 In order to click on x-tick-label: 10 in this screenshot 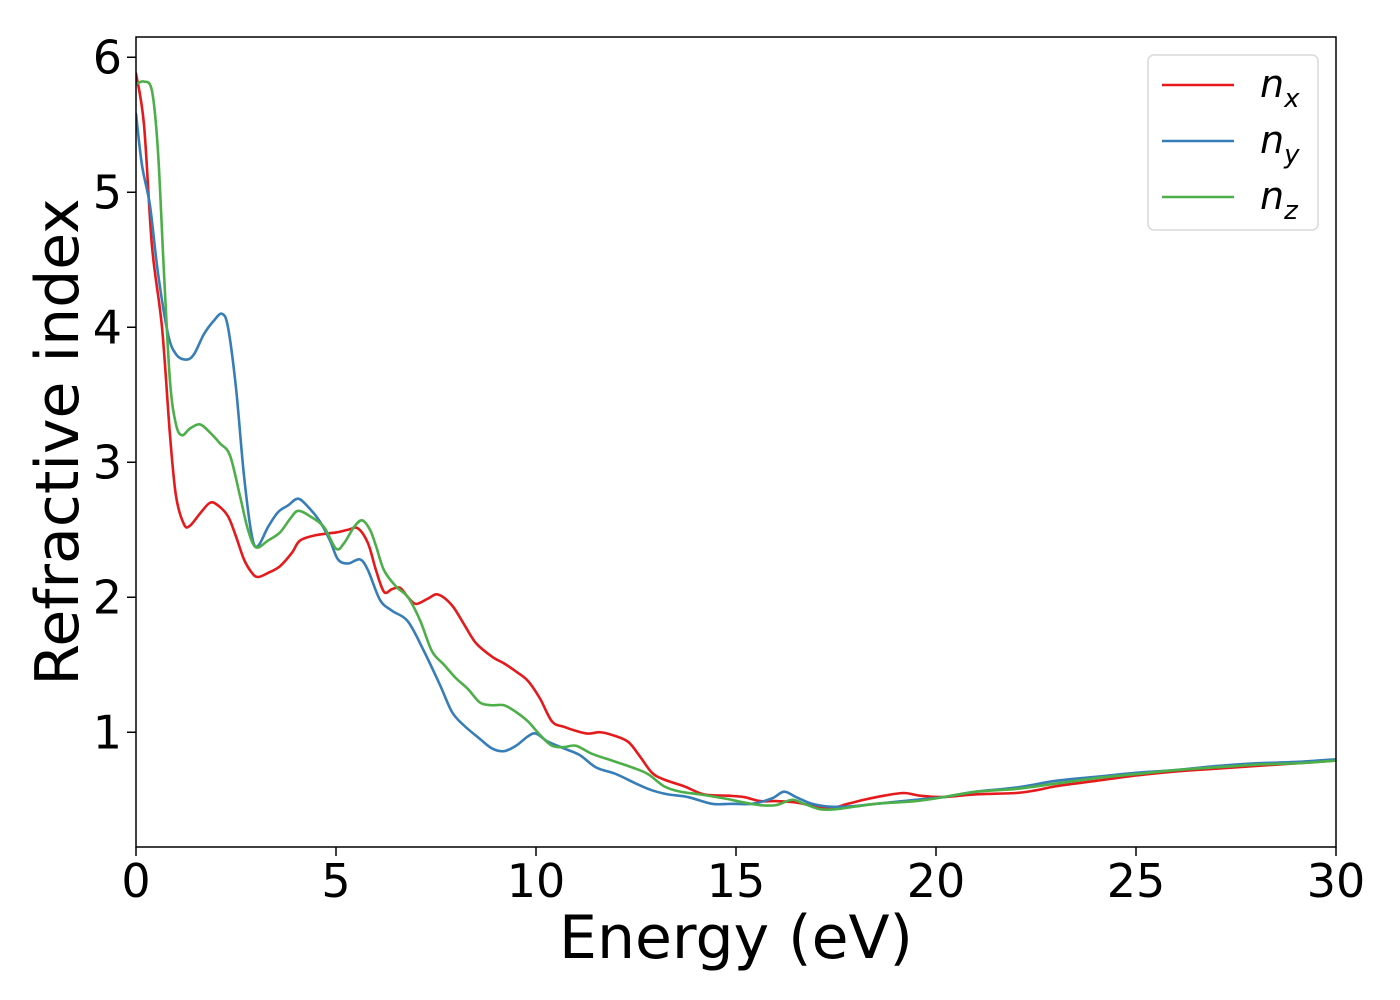, I will do `click(536, 881)`.